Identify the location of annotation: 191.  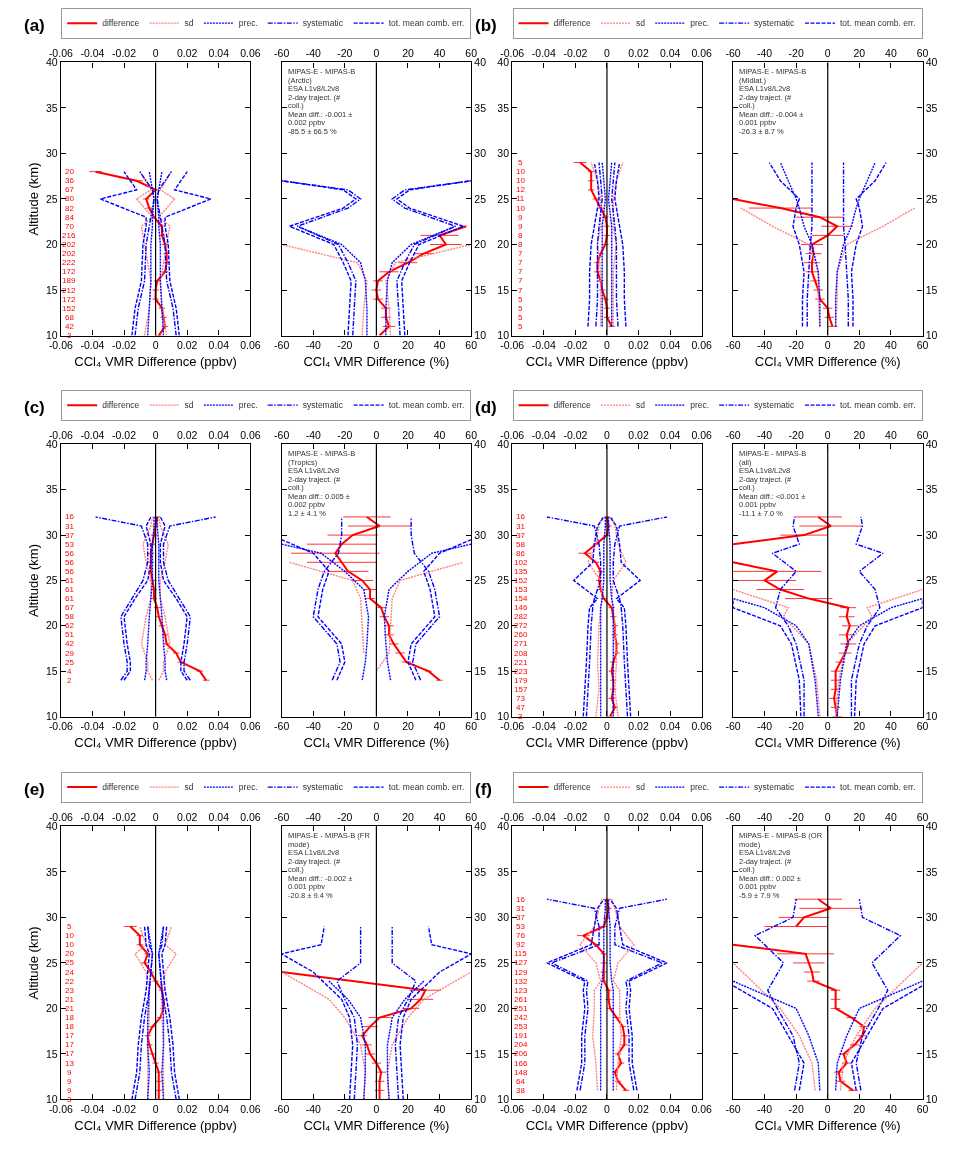
(521, 1035).